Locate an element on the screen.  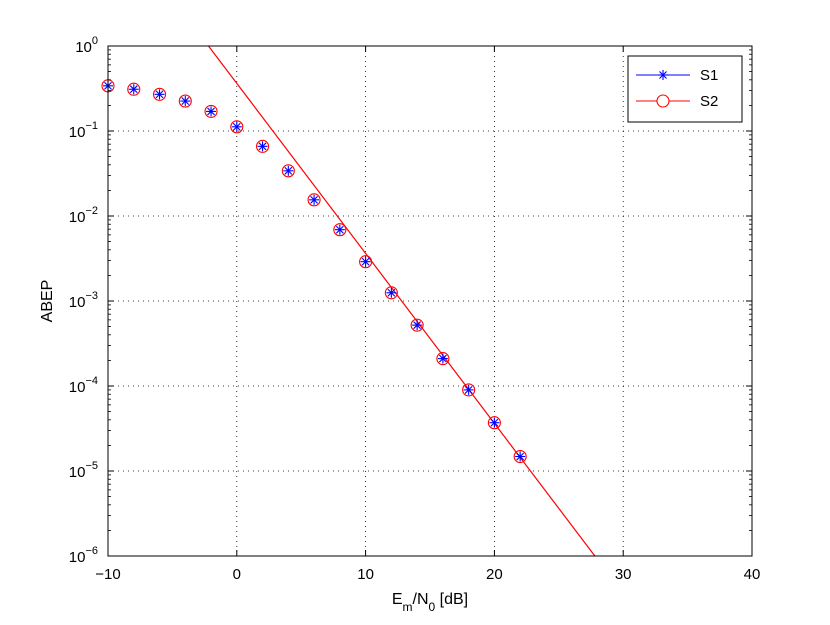
x-tick-label: −10 is located at coordinates (107, 574).